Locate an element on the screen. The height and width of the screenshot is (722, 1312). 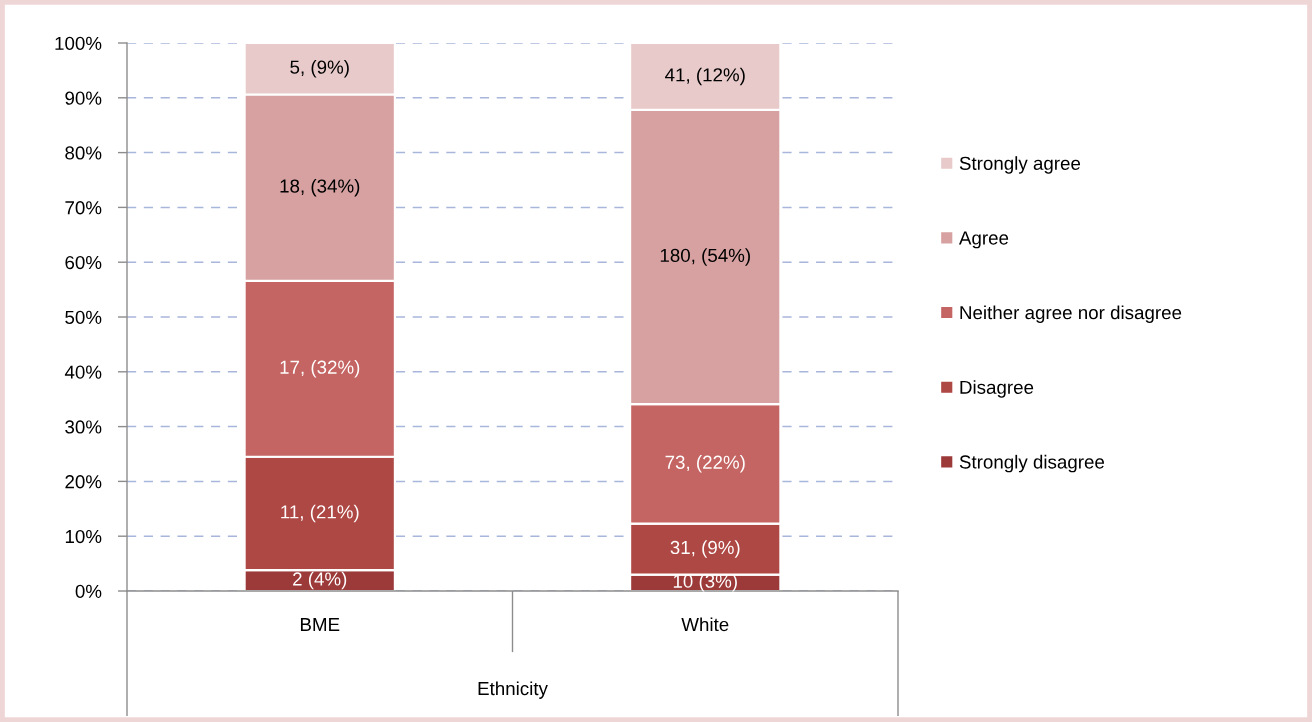
y-tick-label: 100% is located at coordinates (78, 43).